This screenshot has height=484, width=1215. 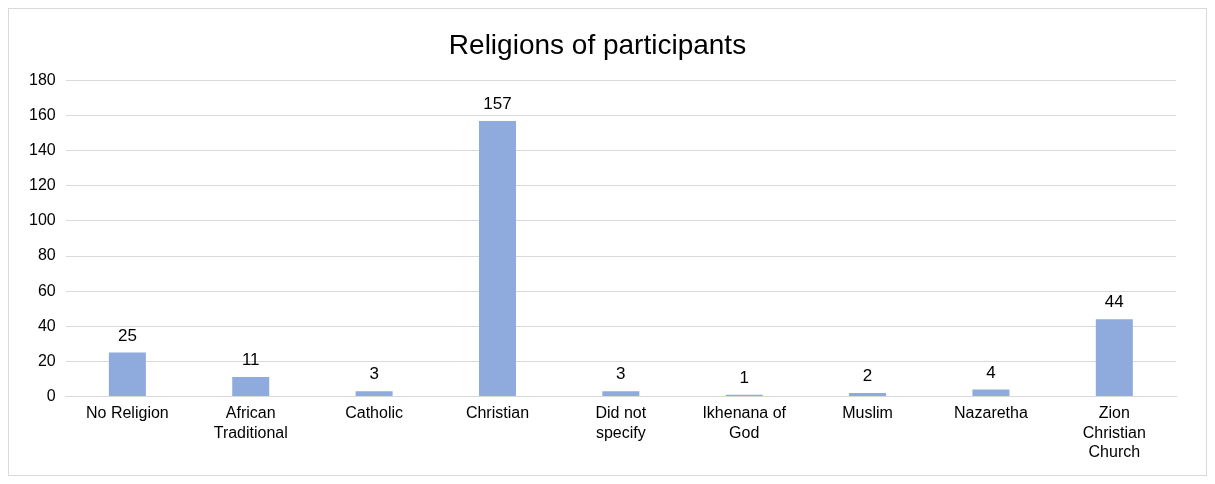 I want to click on y-tick-label: 100, so click(x=42, y=220).